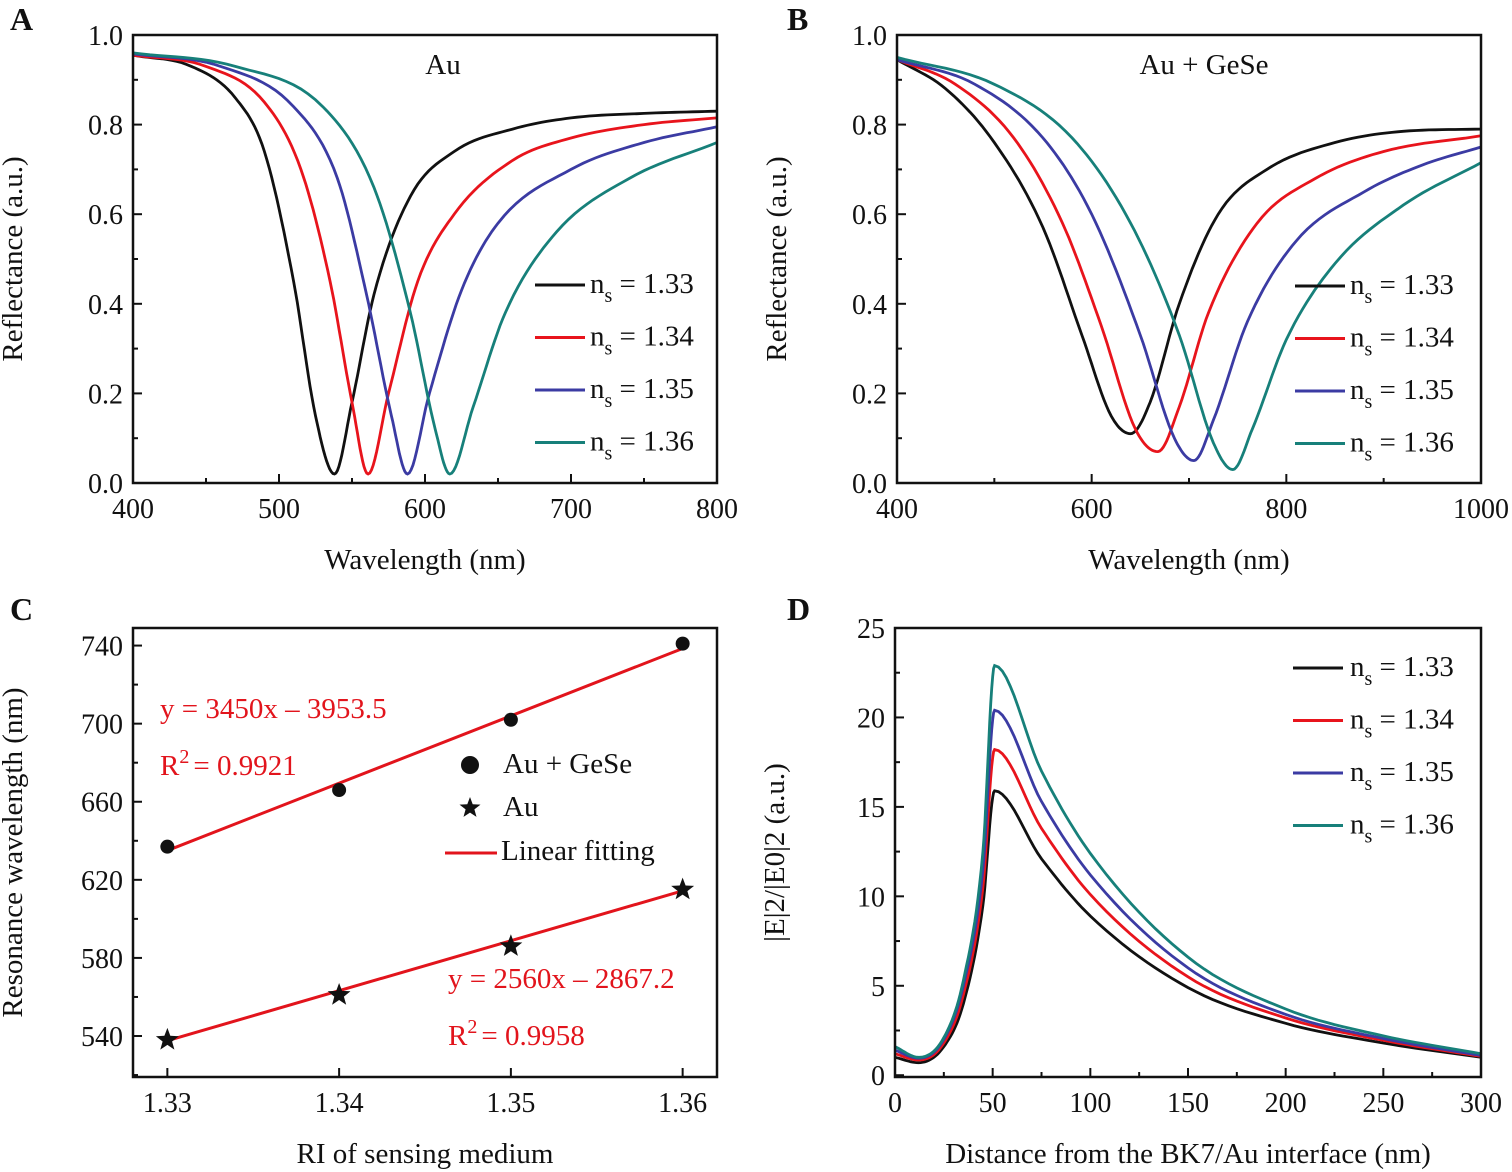 This screenshot has height=1172, width=1512. Describe the element at coordinates (21, 609) in the screenshot. I see `panel-label: C` at that location.